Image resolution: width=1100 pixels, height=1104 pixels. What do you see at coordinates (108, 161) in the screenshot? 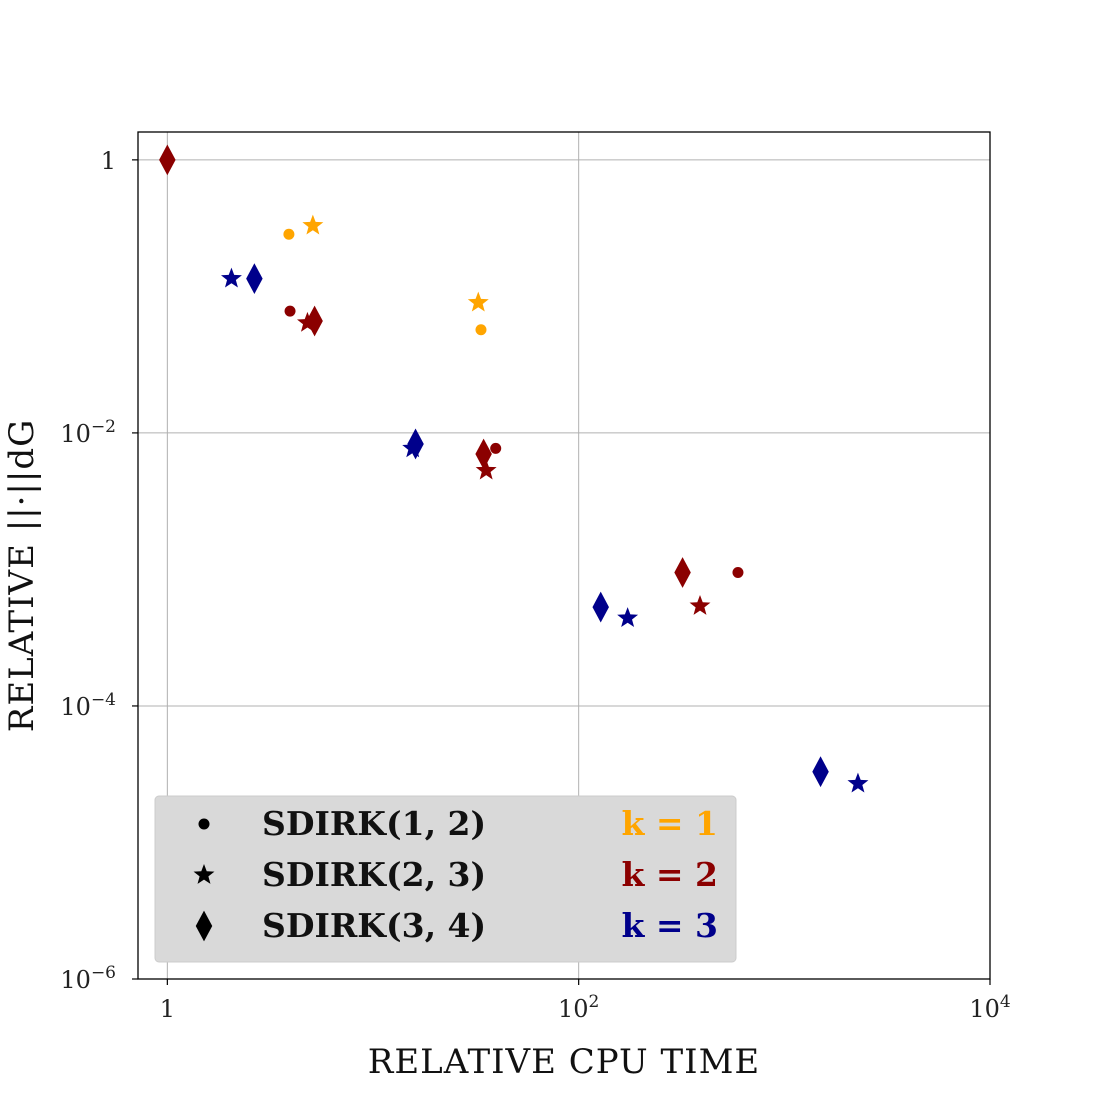
I see `y-tick-label: 1` at bounding box center [108, 161].